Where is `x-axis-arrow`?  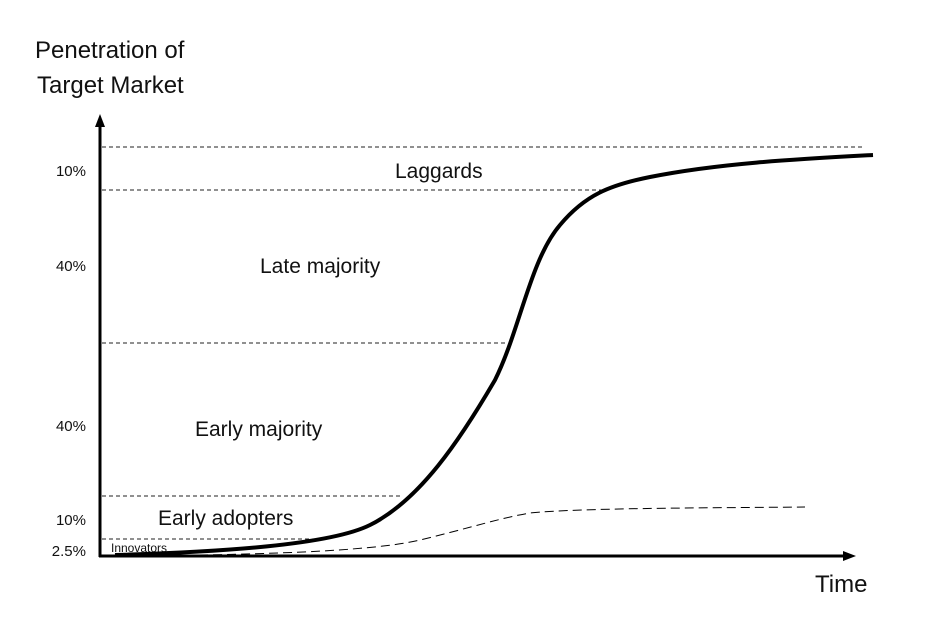
x-axis-arrow is located at coordinates (849, 556).